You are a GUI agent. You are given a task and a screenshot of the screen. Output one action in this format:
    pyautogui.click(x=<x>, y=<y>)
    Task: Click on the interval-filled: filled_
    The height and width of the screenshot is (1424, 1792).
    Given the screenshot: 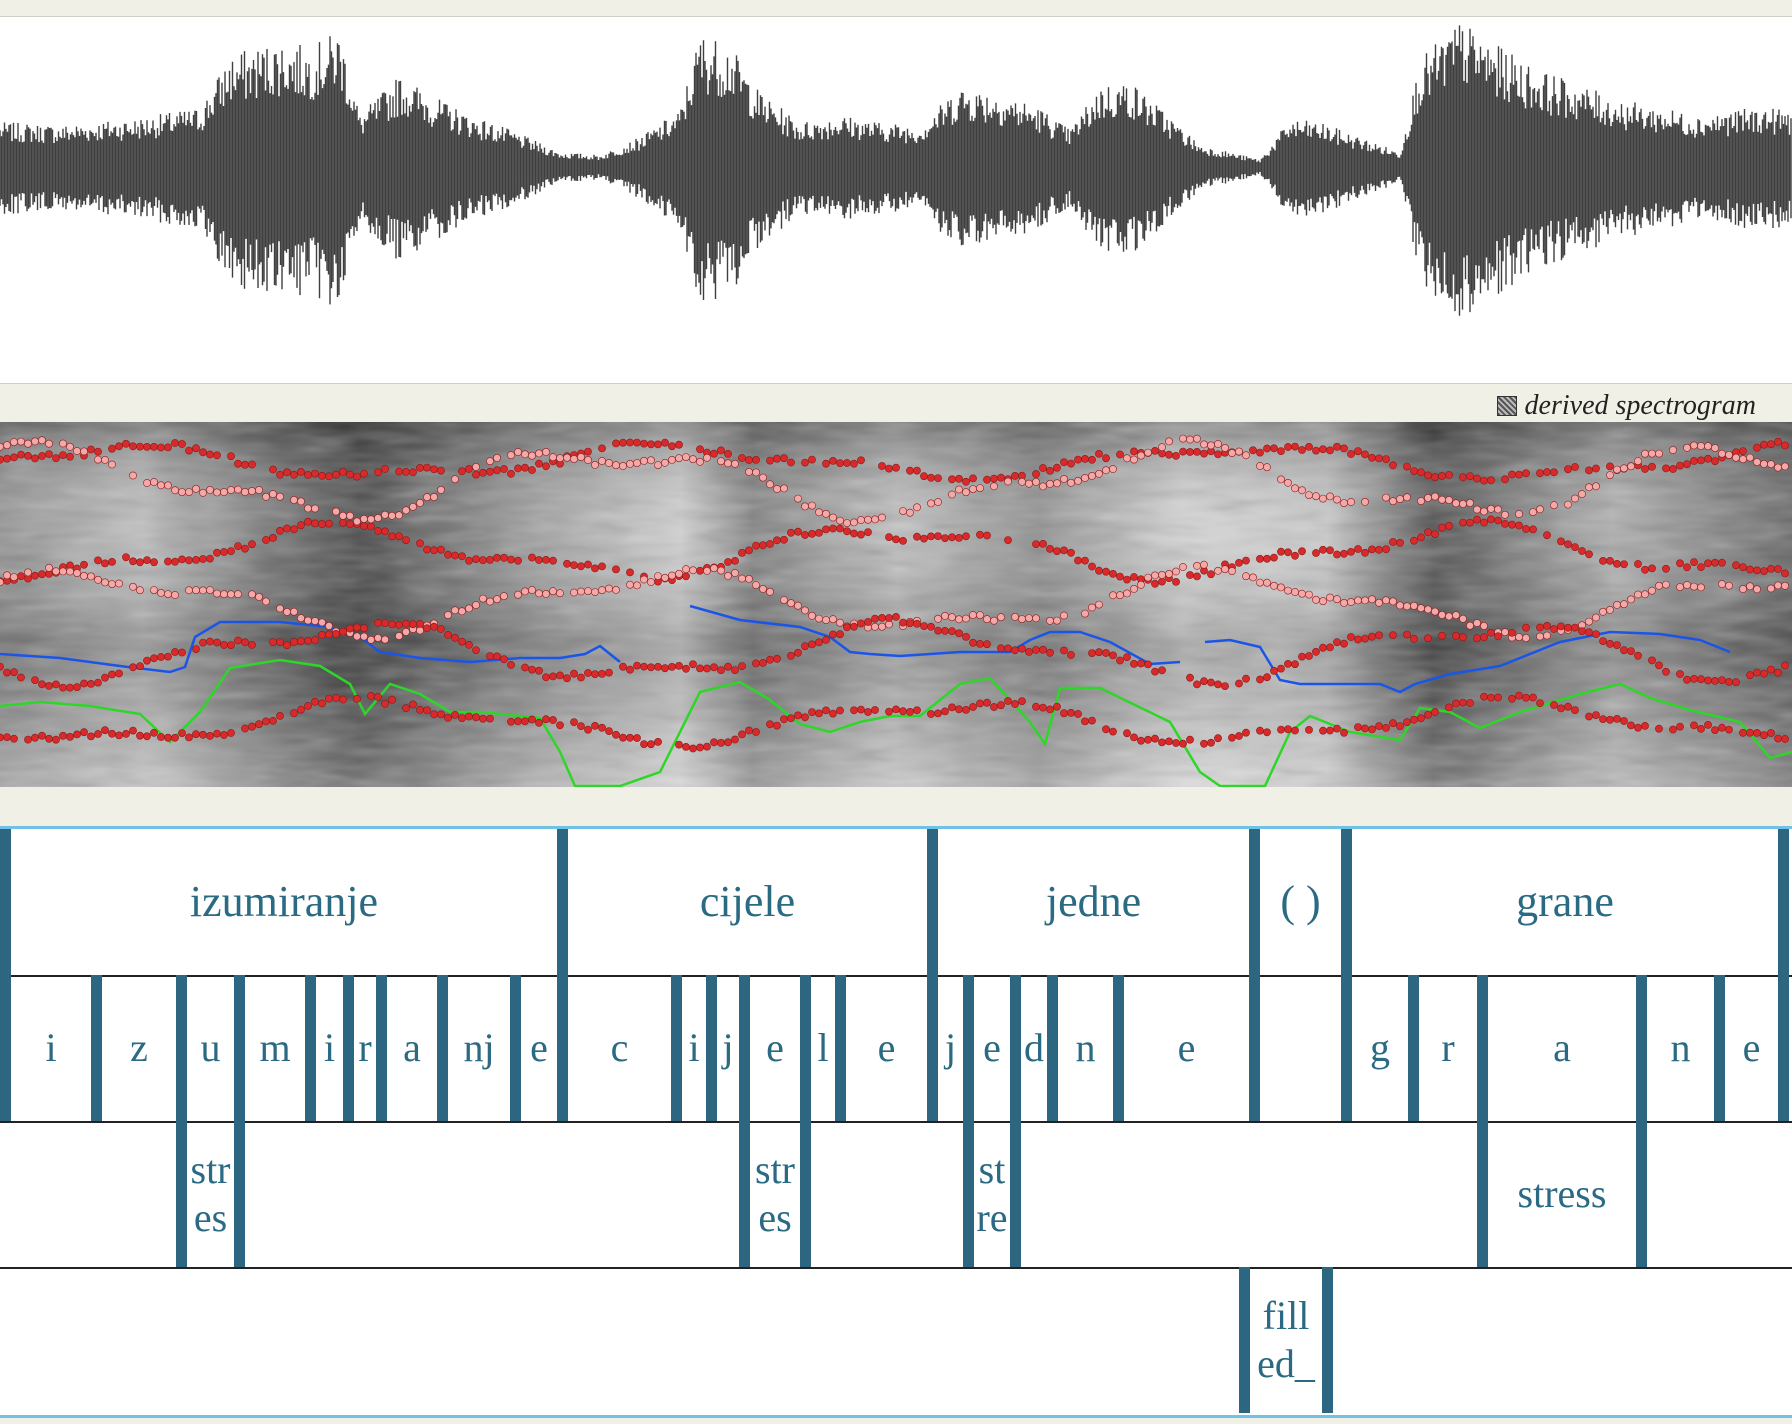 What is the action you would take?
    pyautogui.click(x=1286, y=1340)
    